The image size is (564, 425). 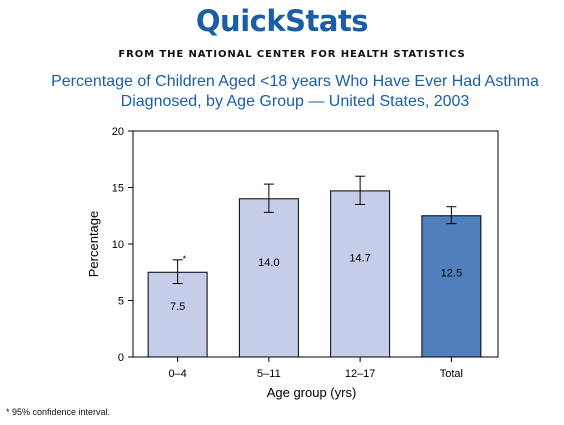 I want to click on x-tick-label: 0–4, so click(x=177, y=374).